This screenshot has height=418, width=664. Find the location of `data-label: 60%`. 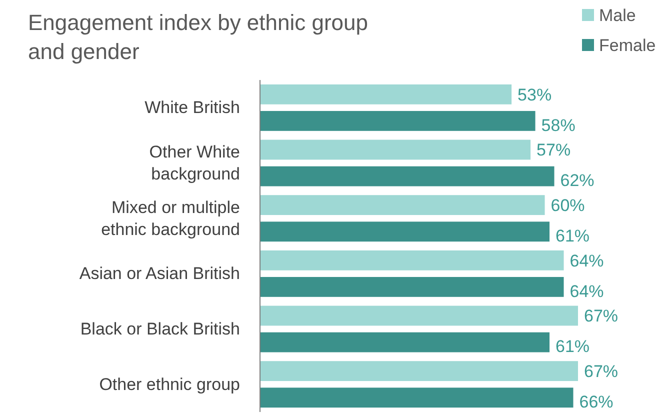

data-label: 60% is located at coordinates (567, 206).